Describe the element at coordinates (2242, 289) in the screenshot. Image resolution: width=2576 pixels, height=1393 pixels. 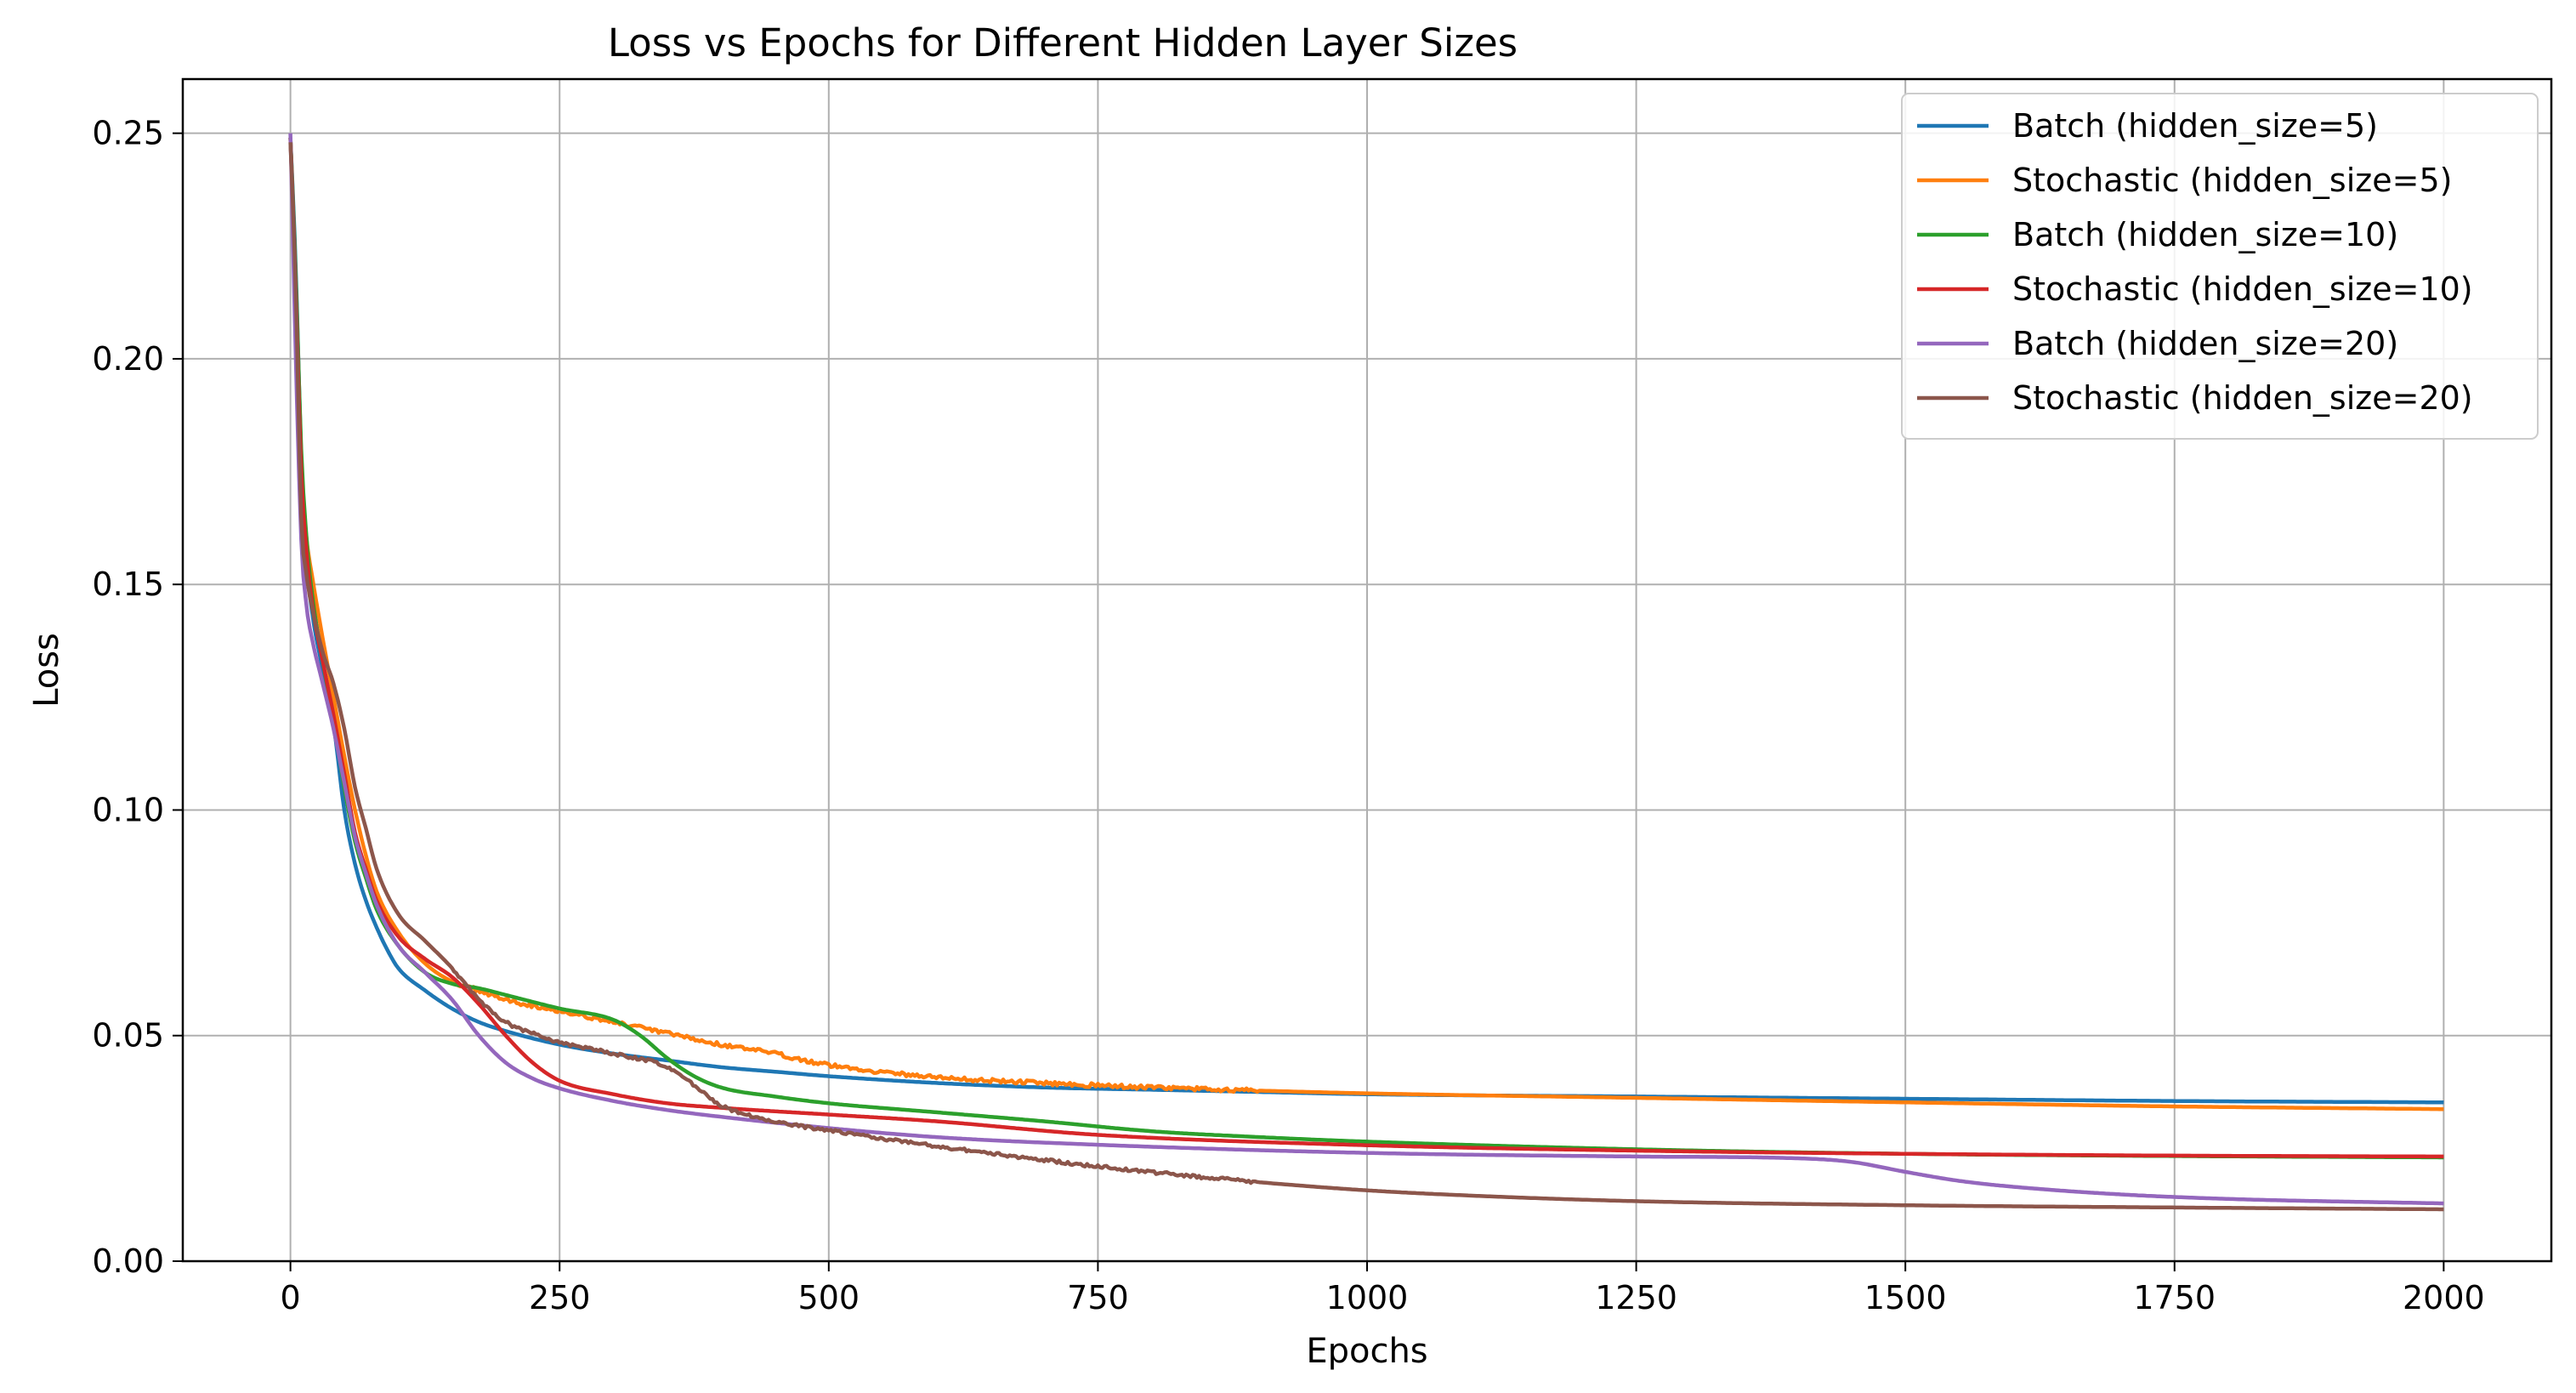
I see `legend-label: Stochastic (hidden_size=10)` at that location.